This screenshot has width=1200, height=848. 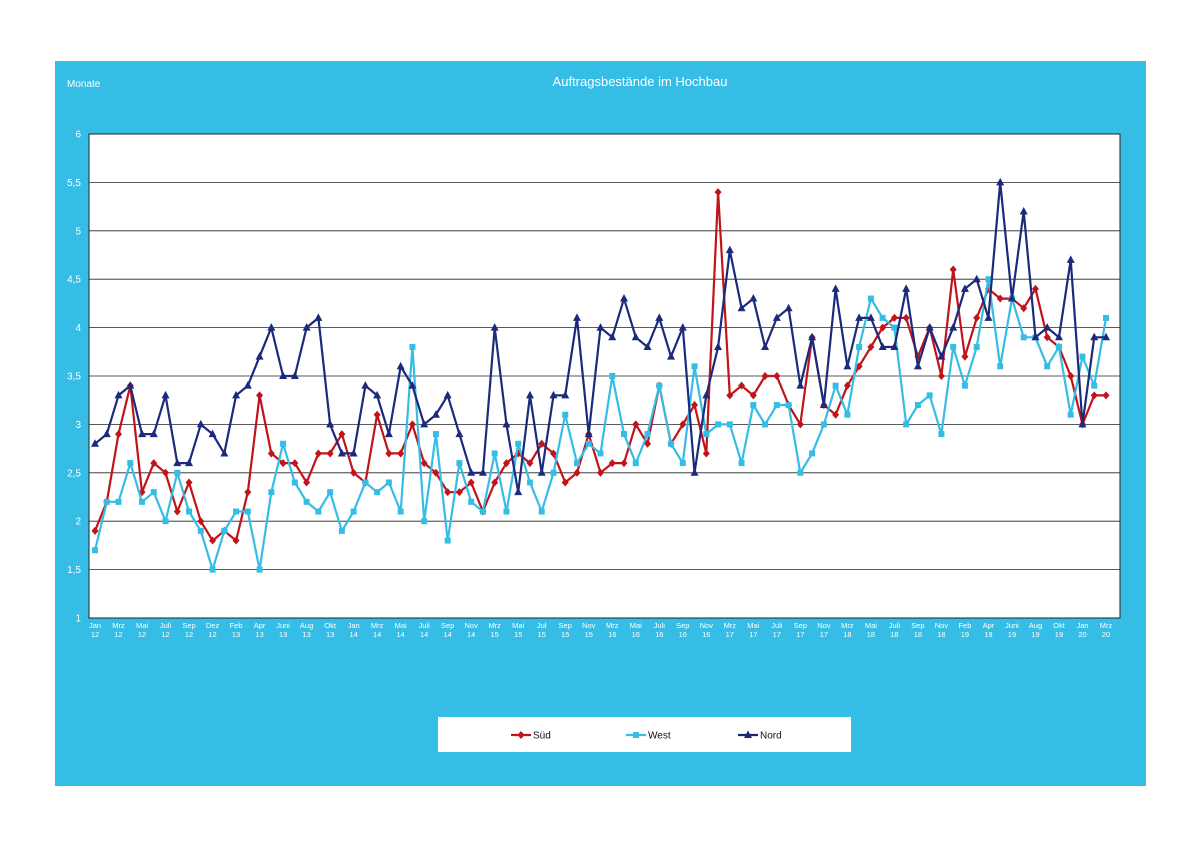 I want to click on x-tick-label: Mai, so click(x=636, y=625).